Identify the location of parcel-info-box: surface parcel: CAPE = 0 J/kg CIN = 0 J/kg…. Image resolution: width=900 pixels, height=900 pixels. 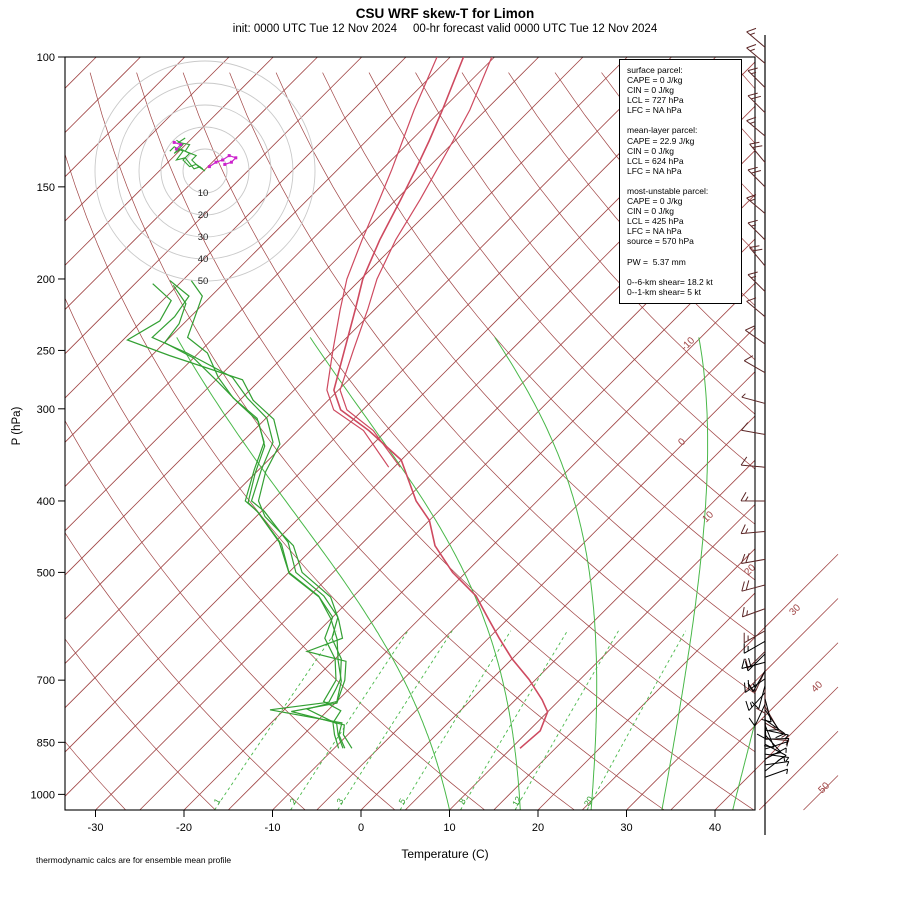
(680, 181).